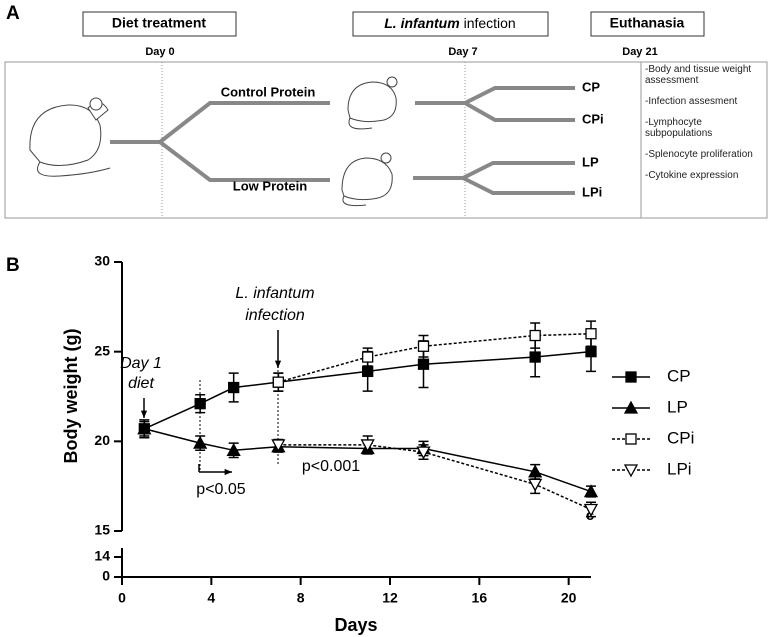  Describe the element at coordinates (490, 23) in the screenshot. I see `stage-label-rest: infection` at that location.